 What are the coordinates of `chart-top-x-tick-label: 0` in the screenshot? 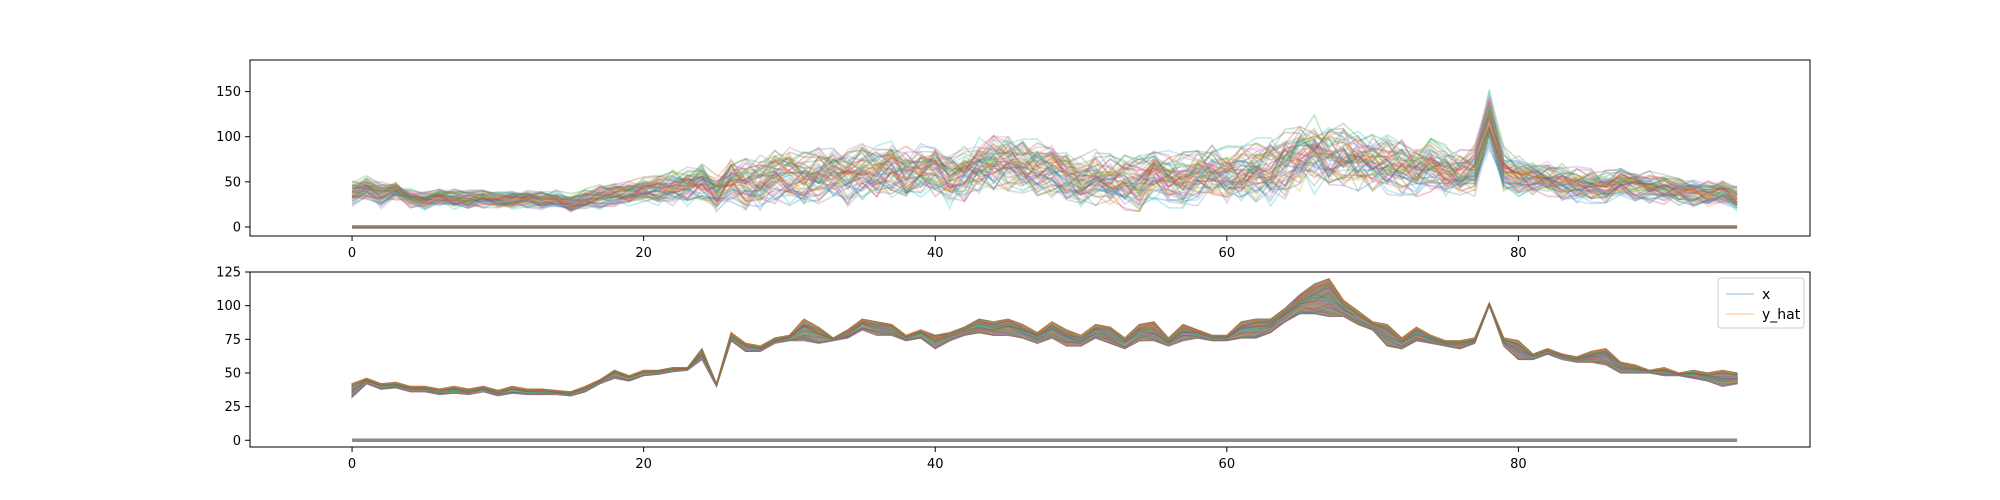 It's located at (352, 253).